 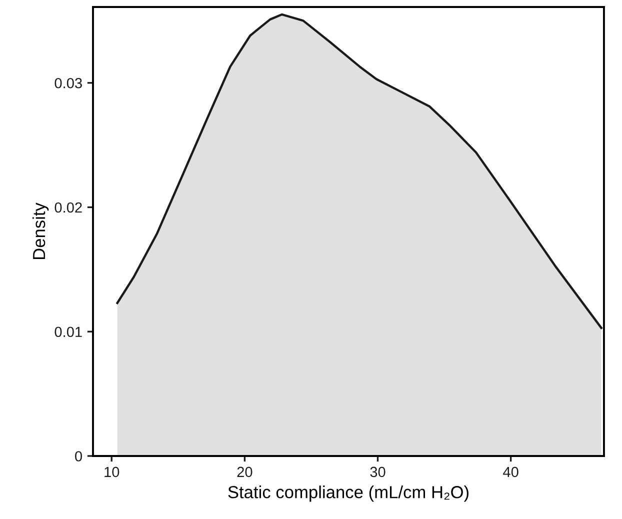 What do you see at coordinates (510, 472) in the screenshot?
I see `x-tick-label: 40` at bounding box center [510, 472].